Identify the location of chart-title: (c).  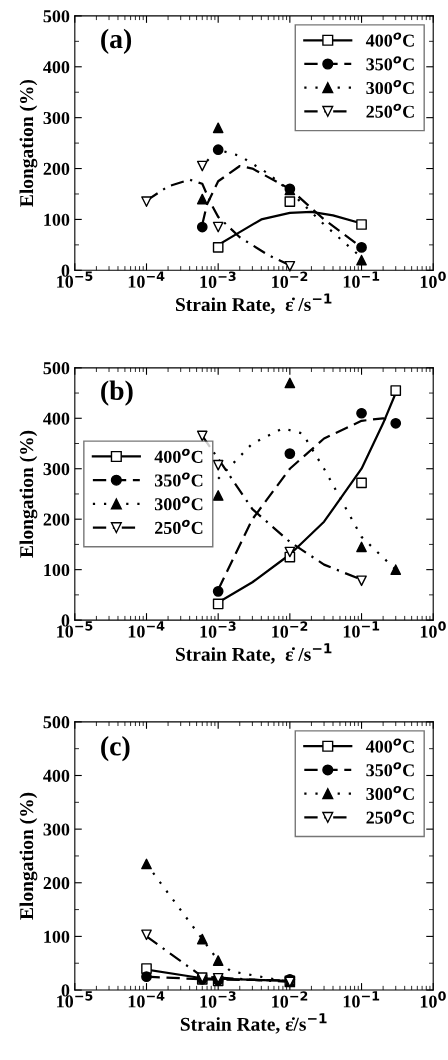
(115, 749).